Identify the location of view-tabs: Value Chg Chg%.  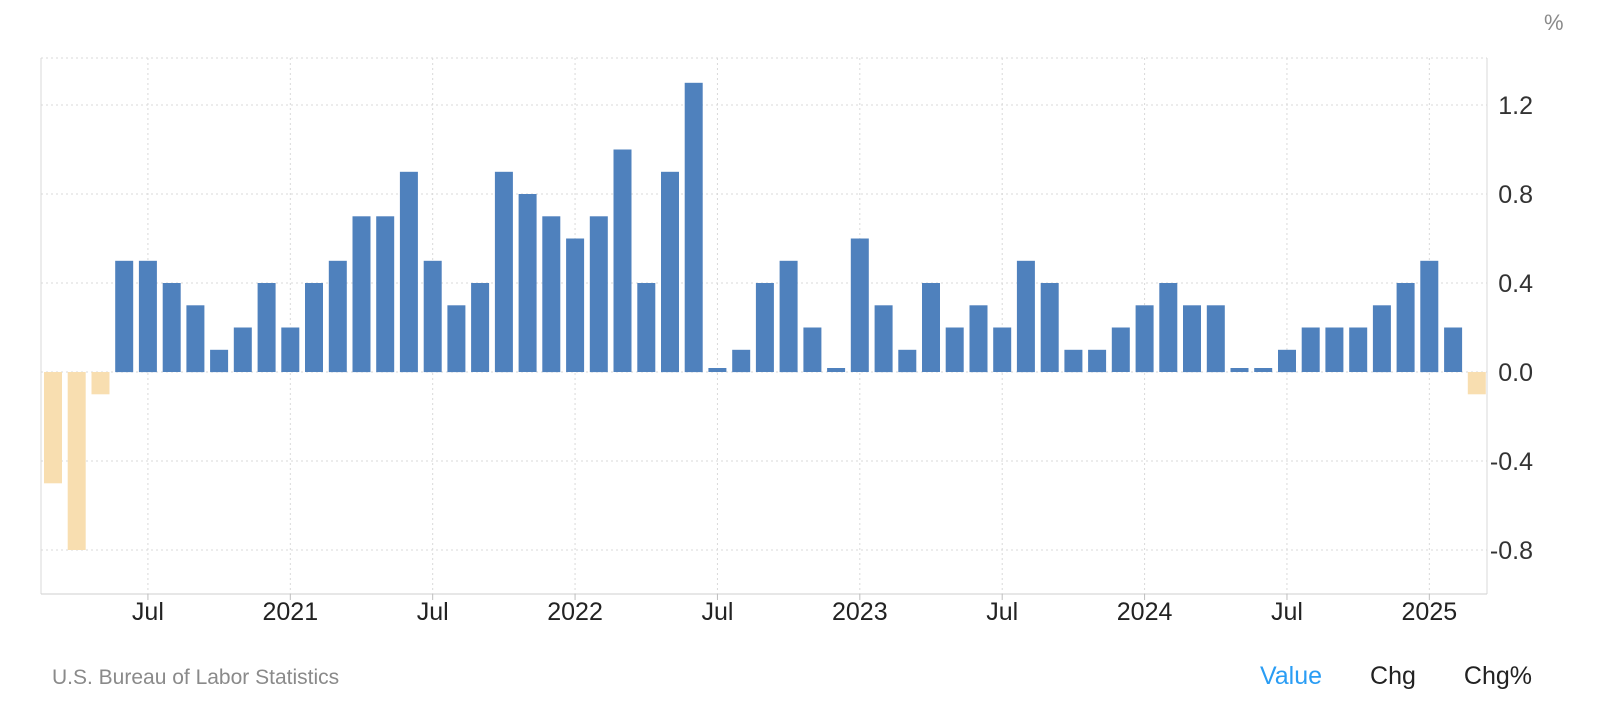
(1396, 676).